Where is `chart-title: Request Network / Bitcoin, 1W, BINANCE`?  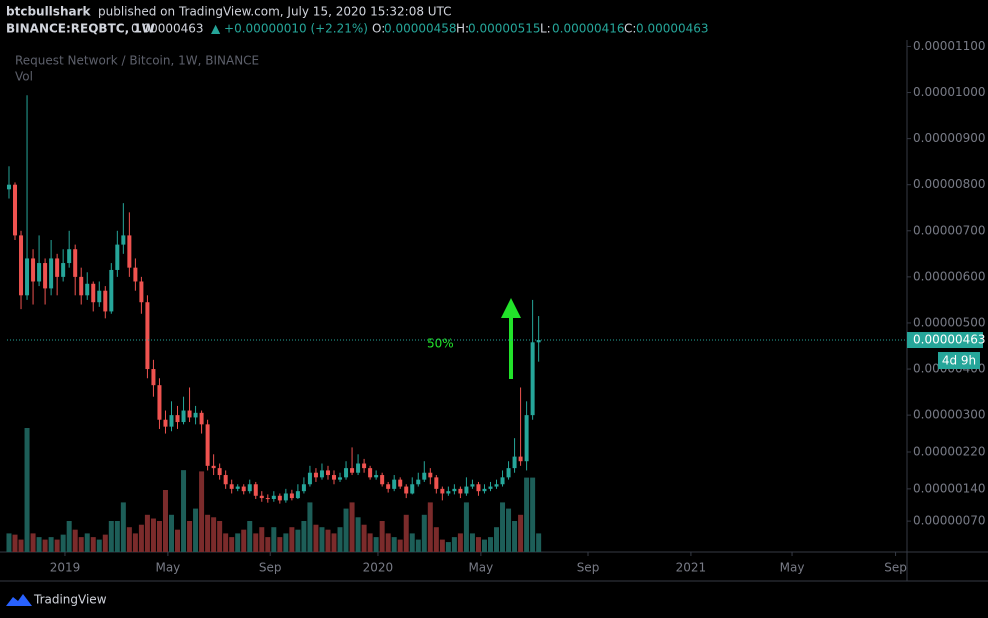
chart-title: Request Network / Bitcoin, 1W, BINANCE is located at coordinates (137, 61).